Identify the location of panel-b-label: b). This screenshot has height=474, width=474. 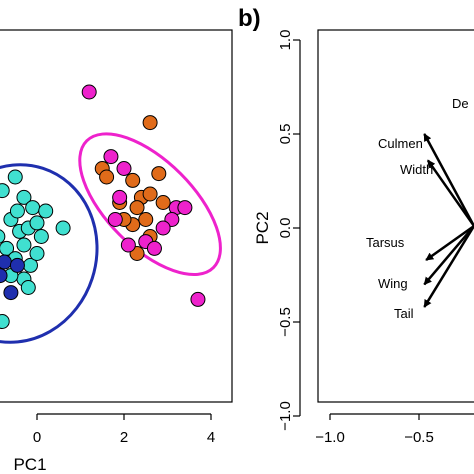
(249, 18).